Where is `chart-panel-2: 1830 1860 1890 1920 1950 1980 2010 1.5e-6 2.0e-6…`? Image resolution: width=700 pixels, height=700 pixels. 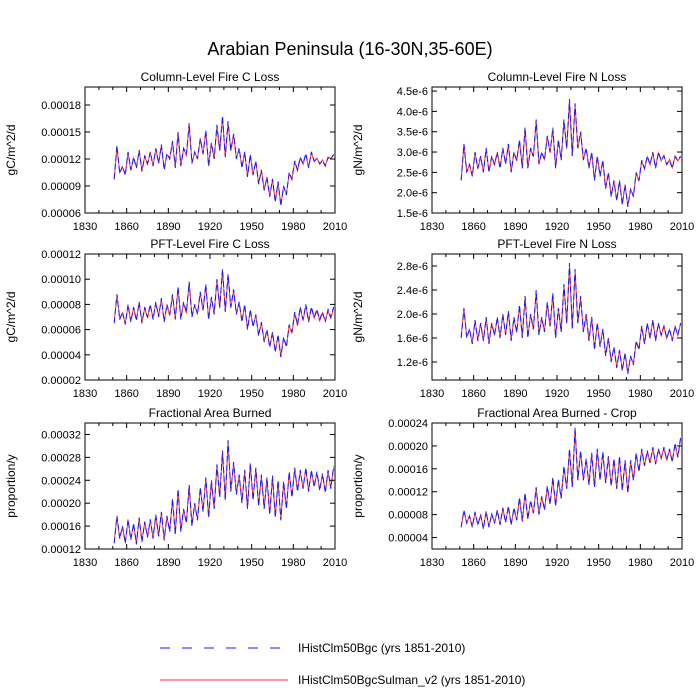 chart-panel-2: 1830 1860 1890 1920 1950 1980 2010 1.5e-6 2.0e-6… is located at coordinates (522, 151).